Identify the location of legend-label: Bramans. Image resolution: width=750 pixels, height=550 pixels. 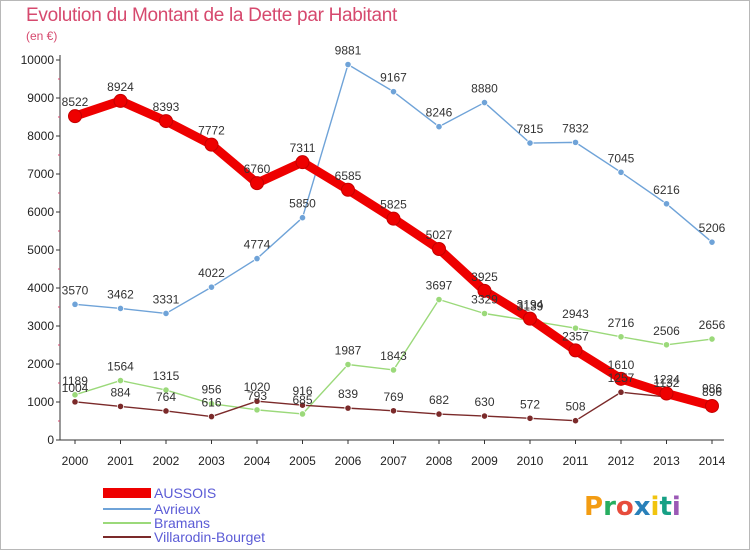
(182, 523).